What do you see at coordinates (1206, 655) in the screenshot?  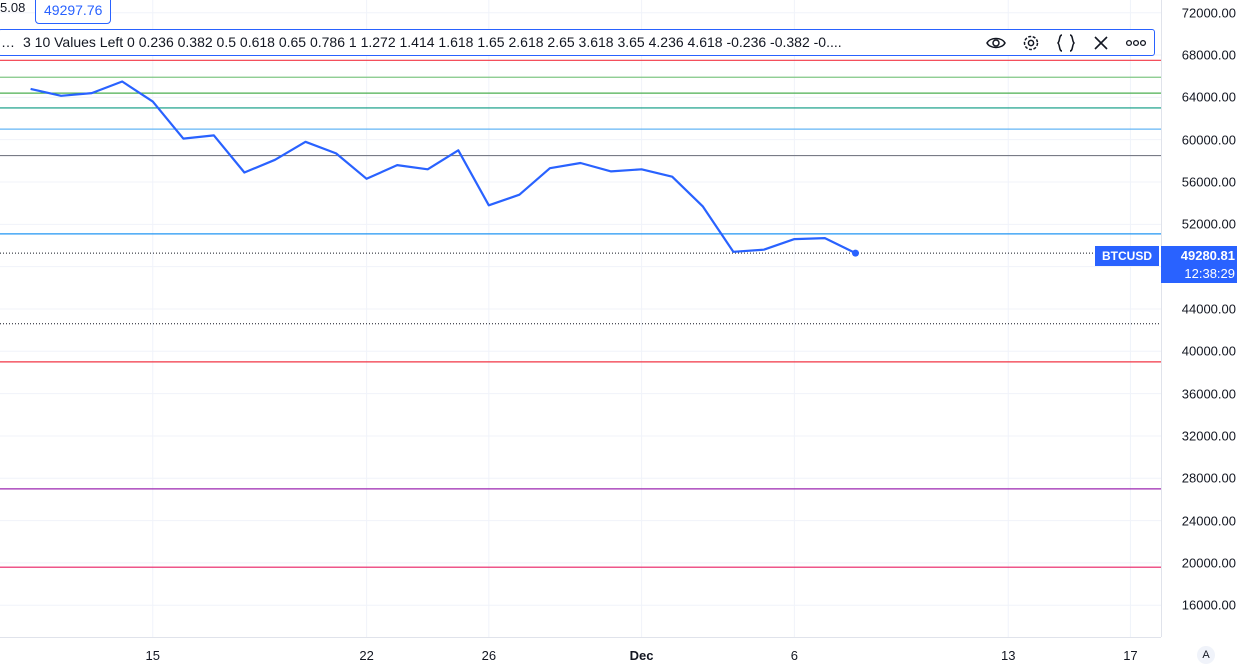 I see `auto-scale-button: A` at bounding box center [1206, 655].